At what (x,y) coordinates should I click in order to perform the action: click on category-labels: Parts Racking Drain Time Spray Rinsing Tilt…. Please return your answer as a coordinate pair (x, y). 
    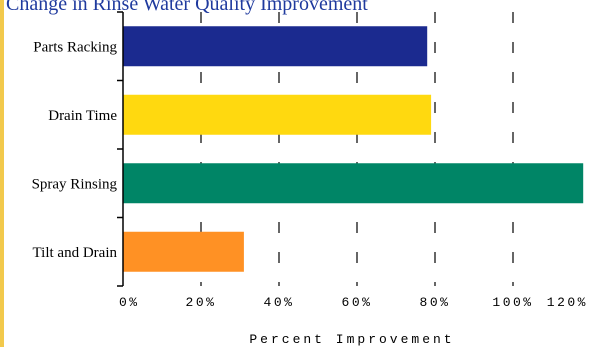
    Looking at the image, I should click on (75, 150).